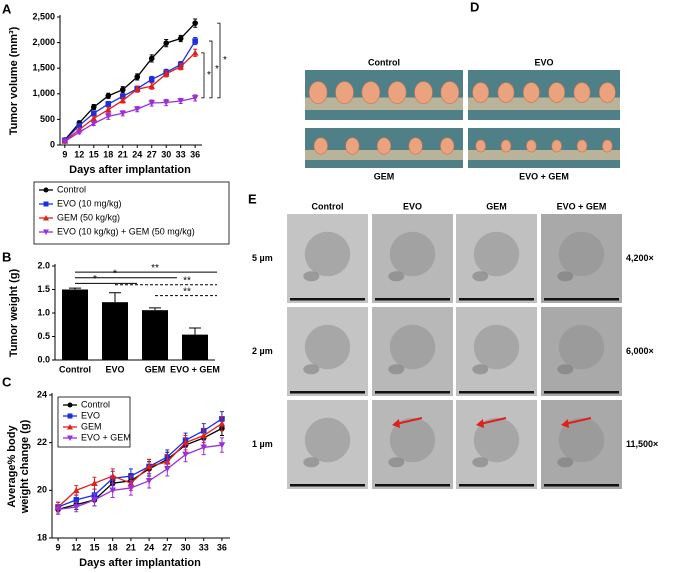 Image resolution: width=674 pixels, height=573 pixels. What do you see at coordinates (43, 42) in the screenshot?
I see `y-tick-label: 2,000` at bounding box center [43, 42].